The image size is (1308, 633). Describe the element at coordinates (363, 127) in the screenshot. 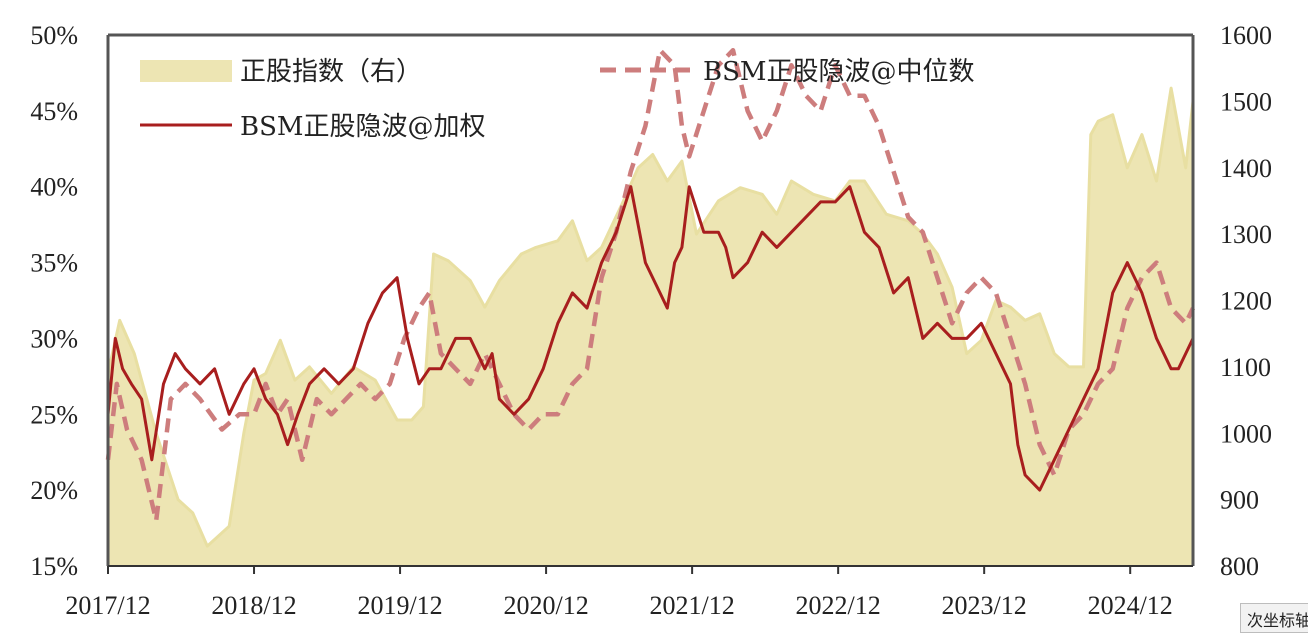

I see `legend-label-weighted: BSM正股隐波@加权` at that location.